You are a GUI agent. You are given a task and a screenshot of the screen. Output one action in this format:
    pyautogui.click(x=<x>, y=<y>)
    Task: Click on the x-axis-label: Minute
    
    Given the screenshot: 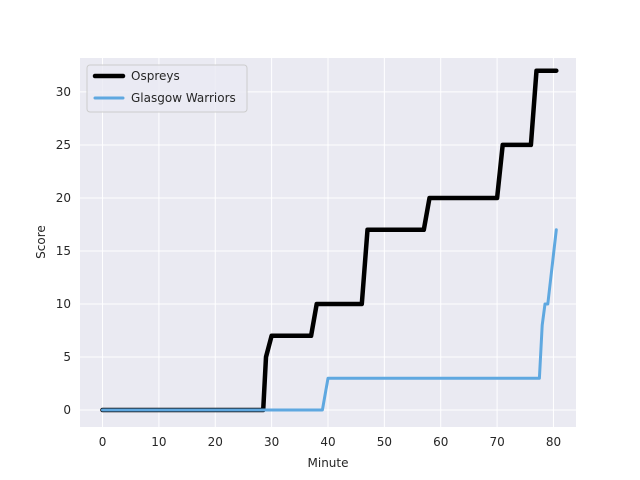 What is the action you would take?
    pyautogui.click(x=328, y=463)
    